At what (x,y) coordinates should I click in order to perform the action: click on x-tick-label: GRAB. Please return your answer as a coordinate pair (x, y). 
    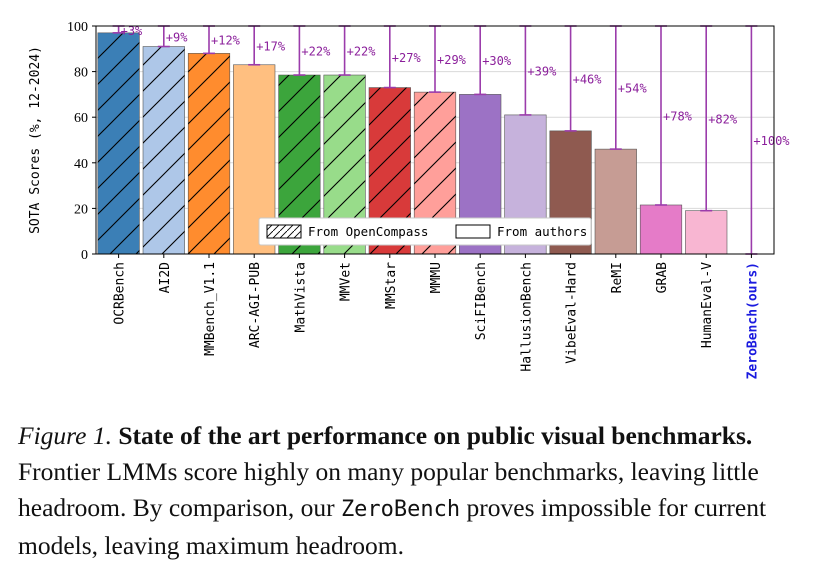
    Looking at the image, I should click on (662, 277).